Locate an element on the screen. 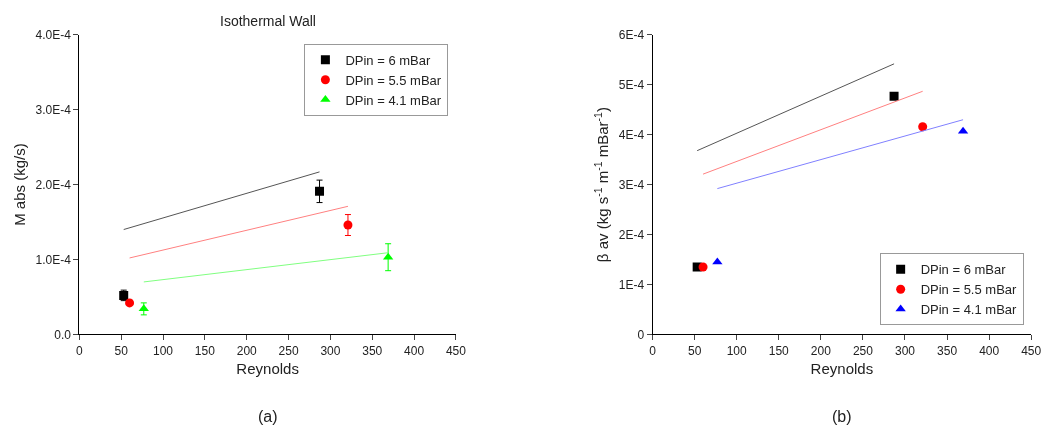 The height and width of the screenshot is (443, 1059). y-tick-label: 4E-4 is located at coordinates (631, 134).